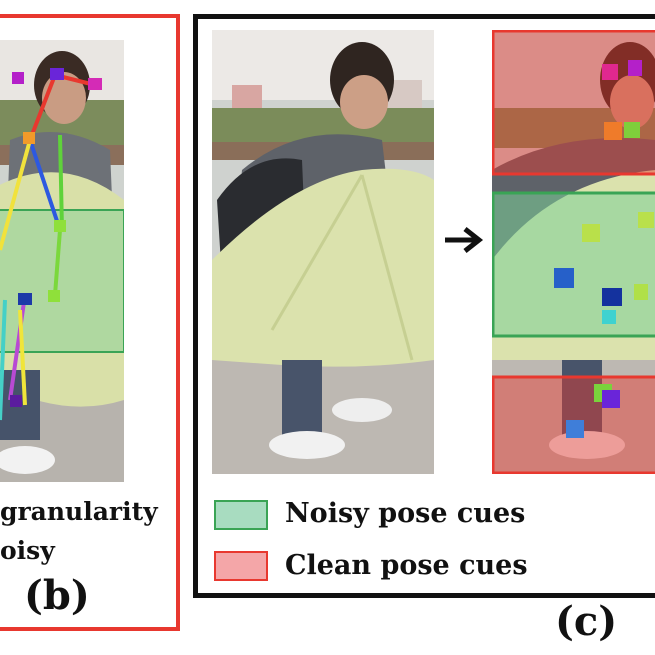 Image resolution: width=655 pixels, height=655 pixels. What do you see at coordinates (79, 511) in the screenshot?
I see `panel-b-caption-line1: granularity` at bounding box center [79, 511].